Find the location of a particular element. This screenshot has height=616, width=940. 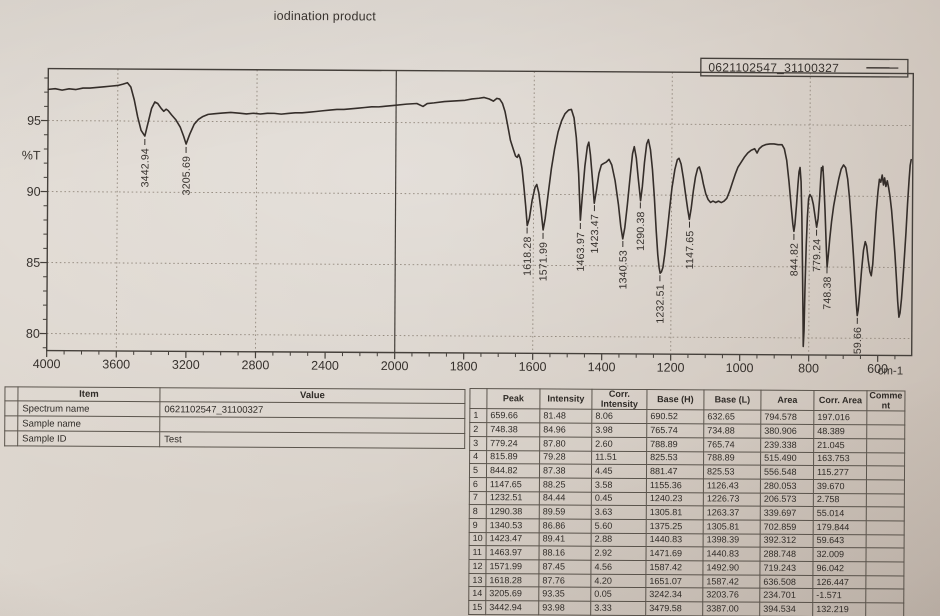

peak-table-cell: 59.643 is located at coordinates (840, 541).